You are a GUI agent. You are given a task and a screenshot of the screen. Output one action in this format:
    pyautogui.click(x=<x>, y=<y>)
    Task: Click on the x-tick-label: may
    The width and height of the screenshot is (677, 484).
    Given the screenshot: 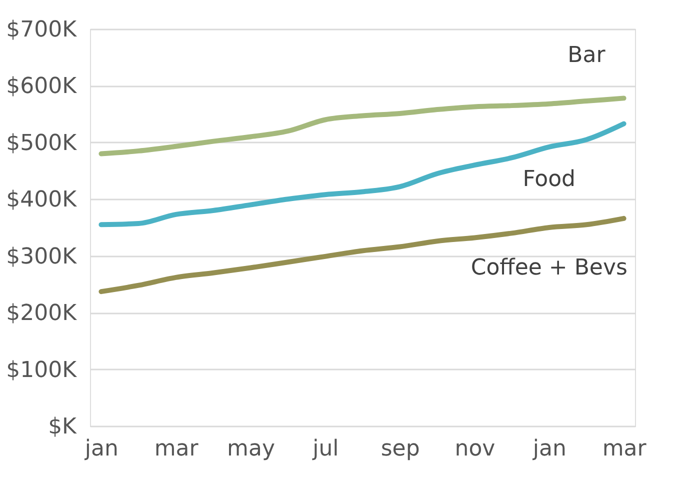 What is the action you would take?
    pyautogui.click(x=251, y=449)
    